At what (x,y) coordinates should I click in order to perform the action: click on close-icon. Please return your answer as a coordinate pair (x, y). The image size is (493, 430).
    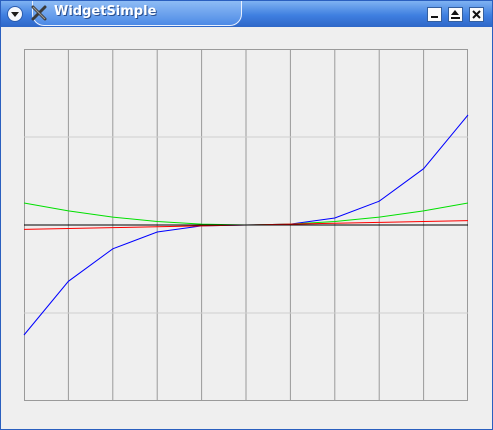
    Looking at the image, I should click on (476, 14).